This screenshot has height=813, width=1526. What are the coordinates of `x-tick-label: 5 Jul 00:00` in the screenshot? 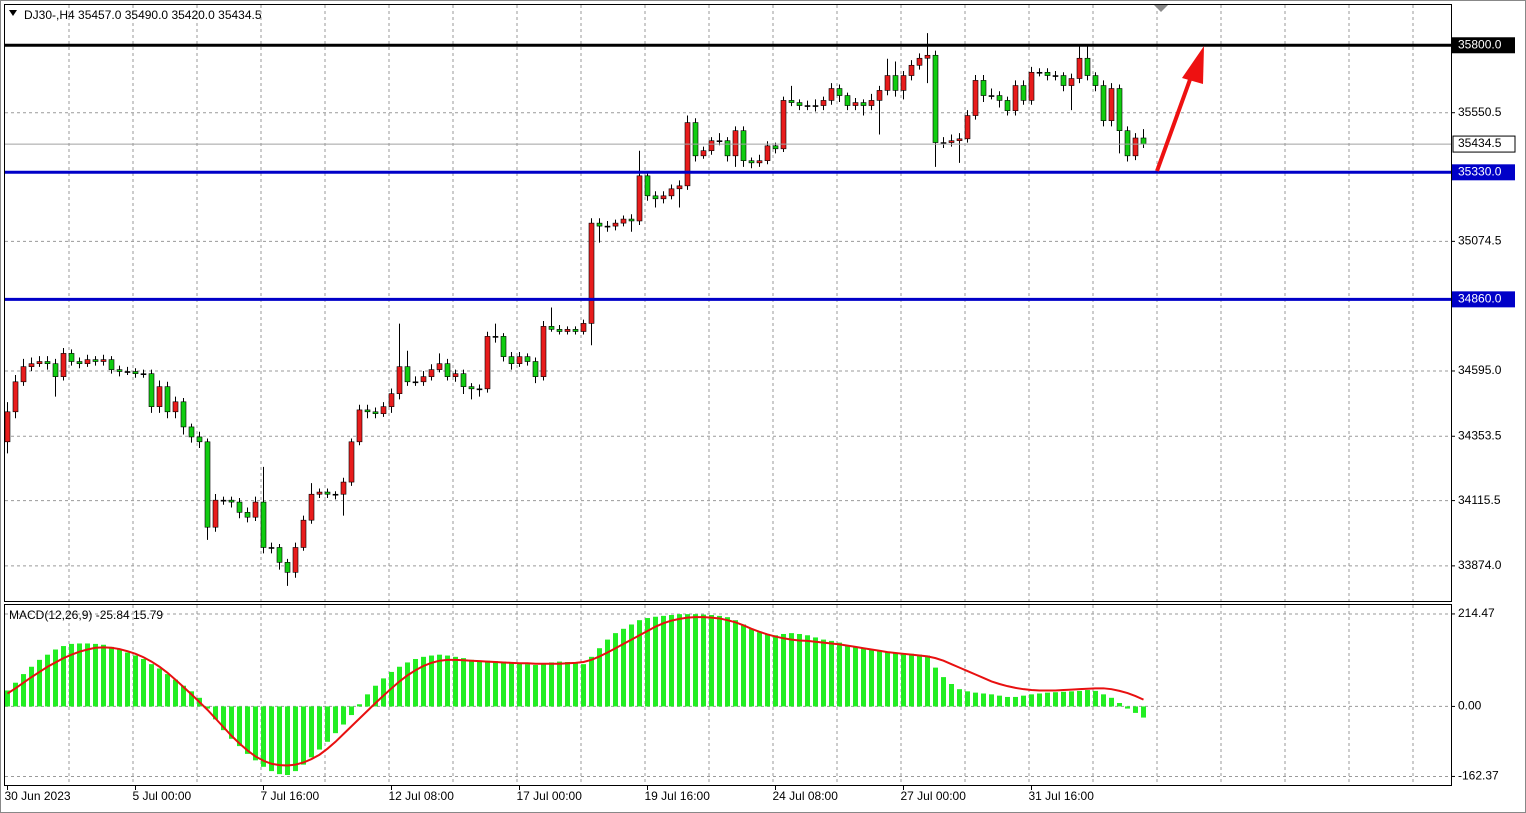 It's located at (162, 796).